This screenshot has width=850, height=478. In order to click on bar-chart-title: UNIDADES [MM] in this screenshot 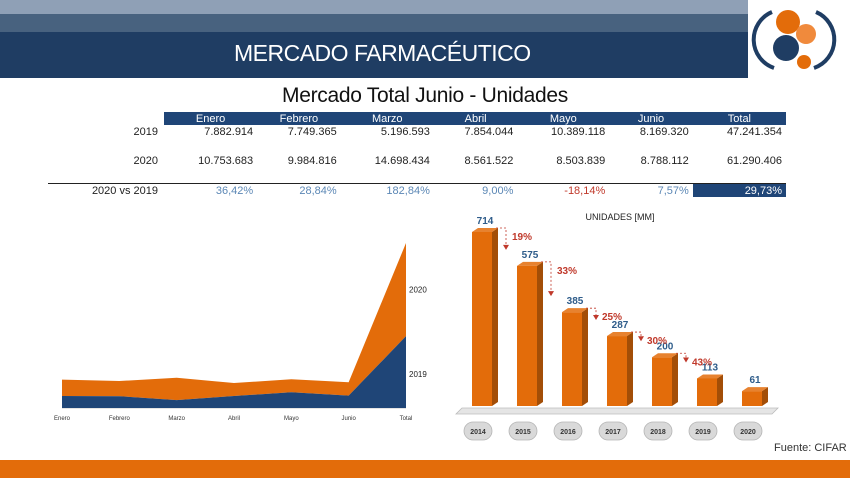, I will do `click(619, 217)`.